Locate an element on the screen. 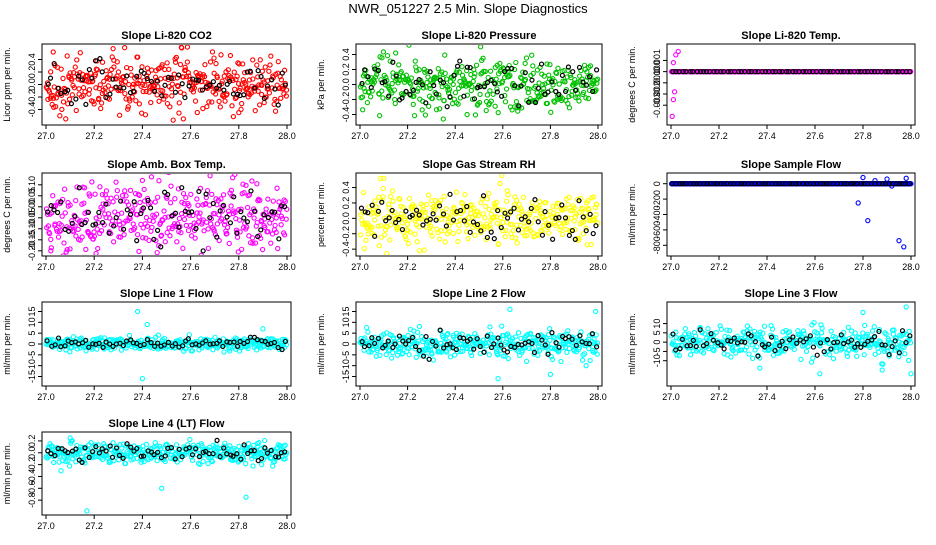 The image size is (936, 545). y-tick-label: 0.00 is located at coordinates (32, 207).